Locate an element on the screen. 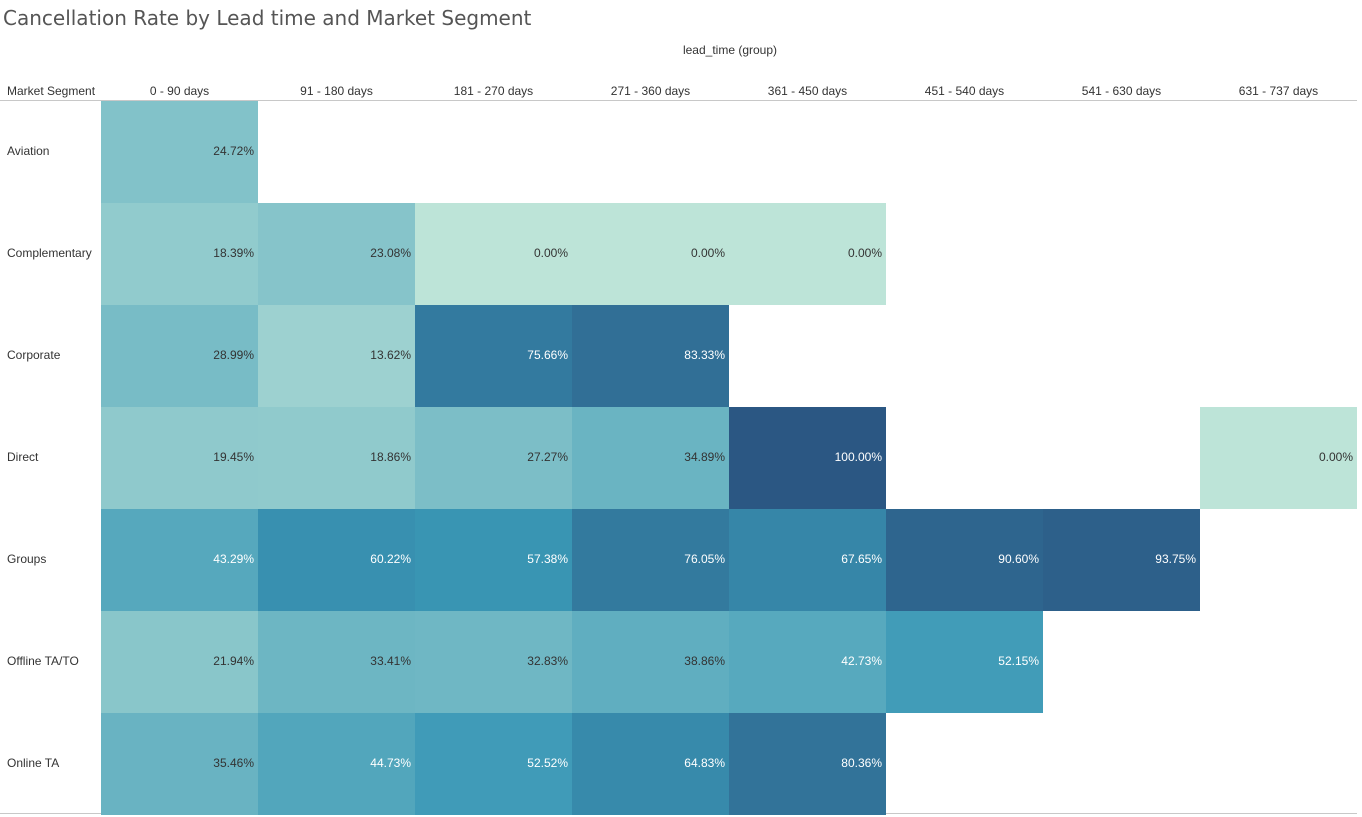 The image size is (1362, 817). cell-value-label: 80.36% is located at coordinates (861, 763).